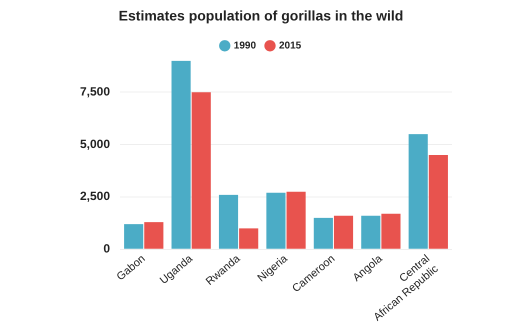 This screenshot has height=331, width=512. What do you see at coordinates (245, 46) in the screenshot?
I see `legend-label: 1990` at bounding box center [245, 46].